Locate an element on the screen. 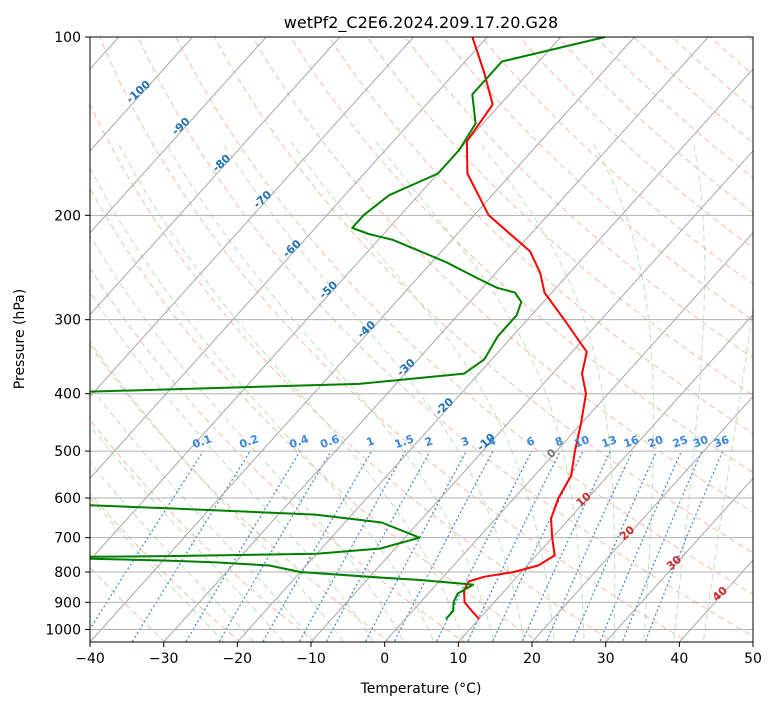 Image resolution: width=775 pixels, height=708 pixels. y-tick-label: 900 is located at coordinates (67, 603).